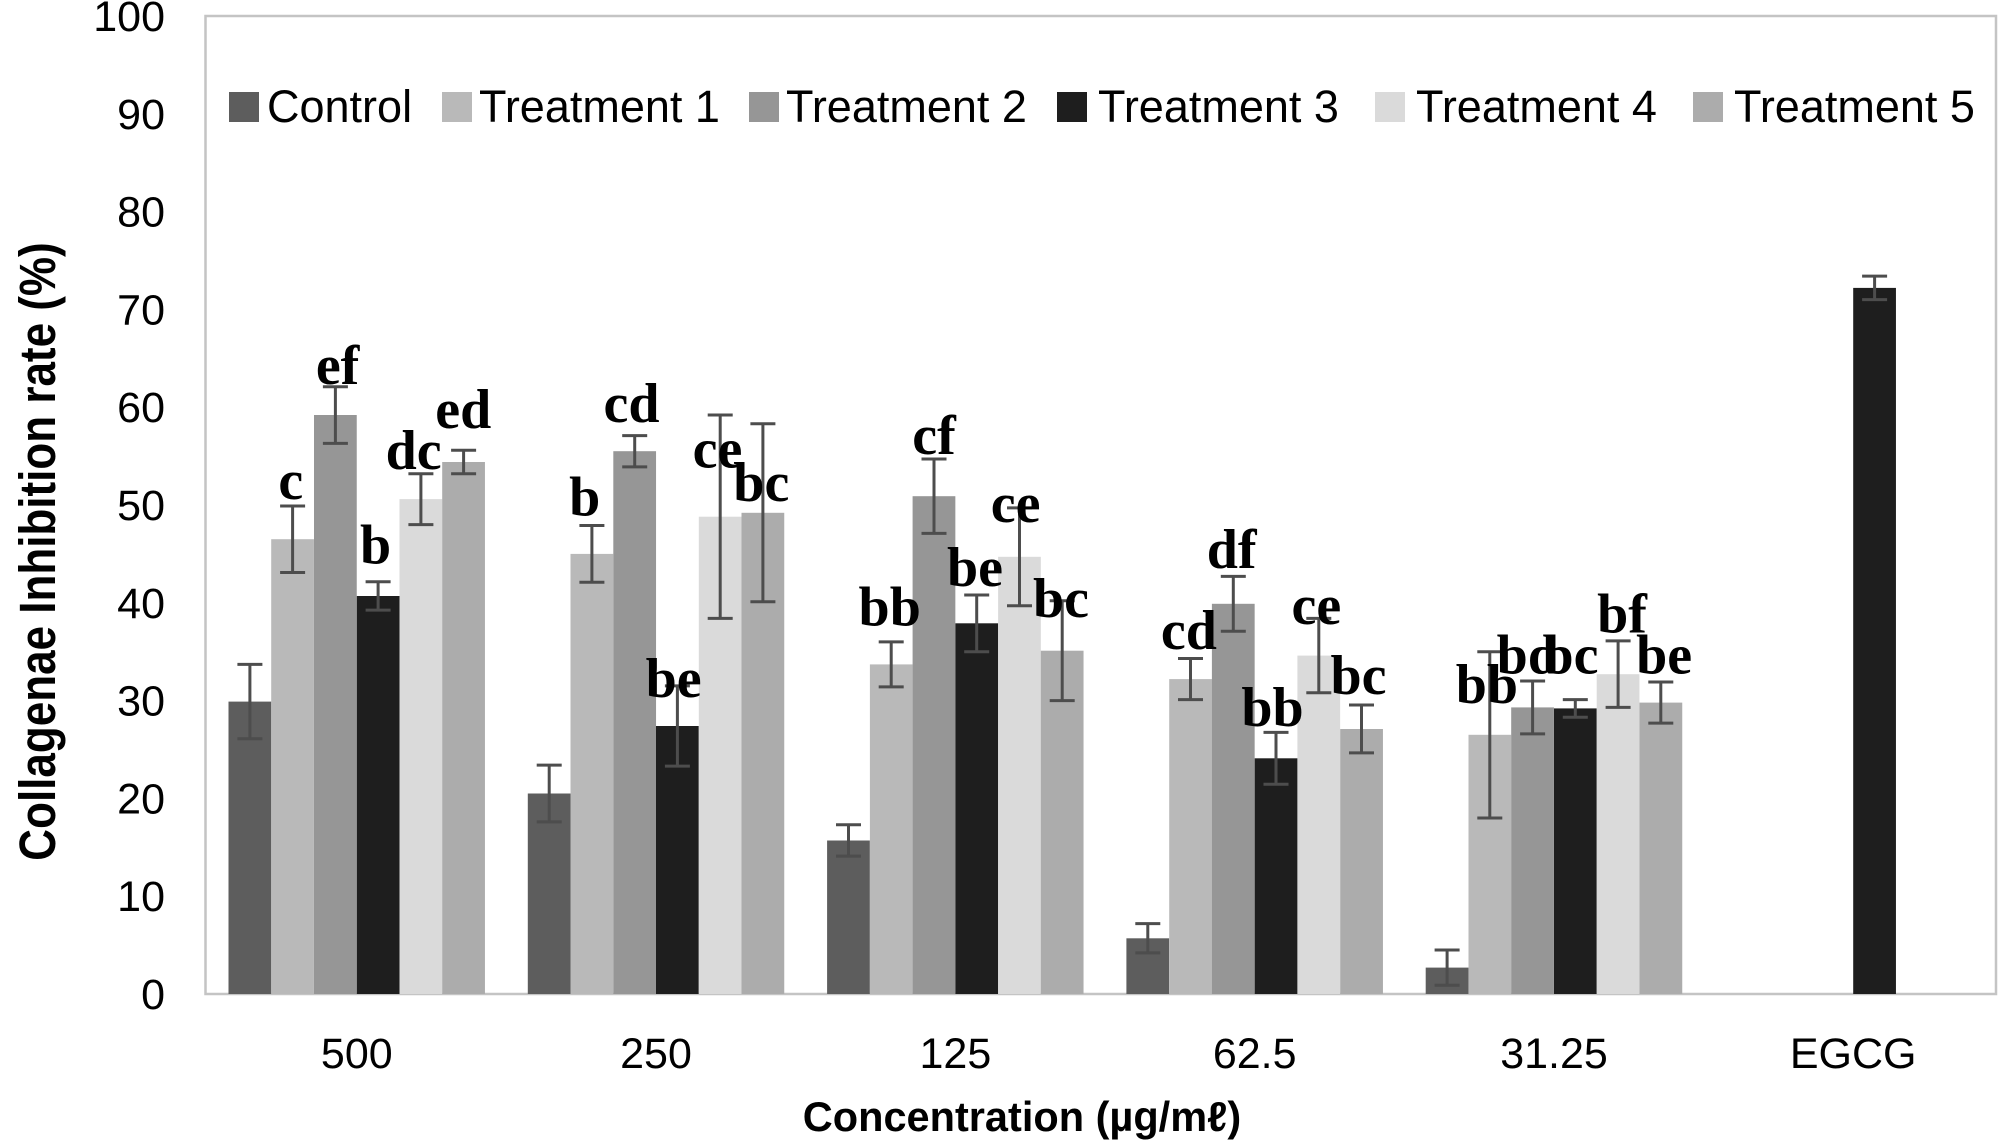  I want to click on svg-text: 0, so click(153, 995).